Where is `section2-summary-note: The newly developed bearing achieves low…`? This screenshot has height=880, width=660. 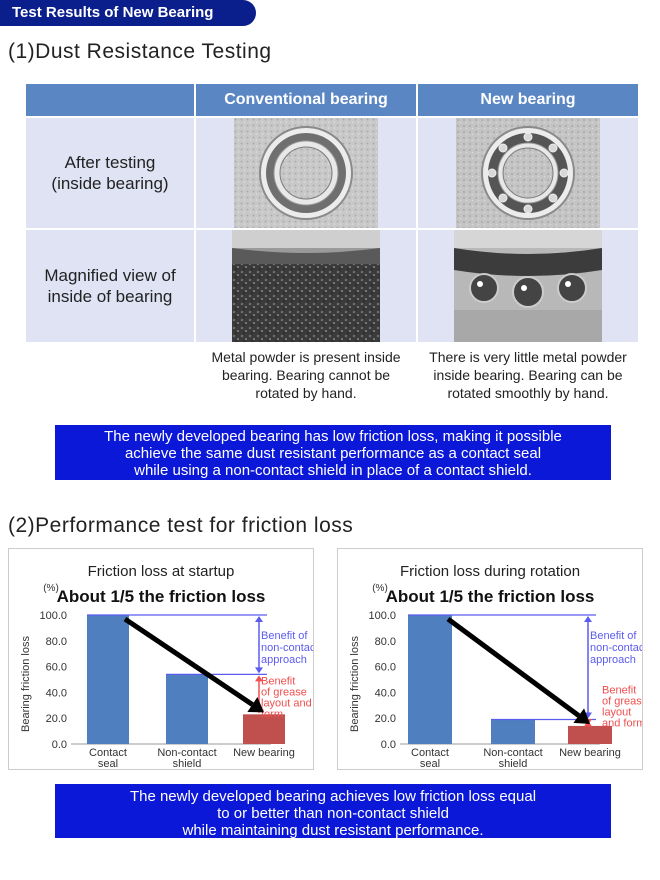
section2-summary-note: The newly developed bearing achieves low… is located at coordinates (333, 811).